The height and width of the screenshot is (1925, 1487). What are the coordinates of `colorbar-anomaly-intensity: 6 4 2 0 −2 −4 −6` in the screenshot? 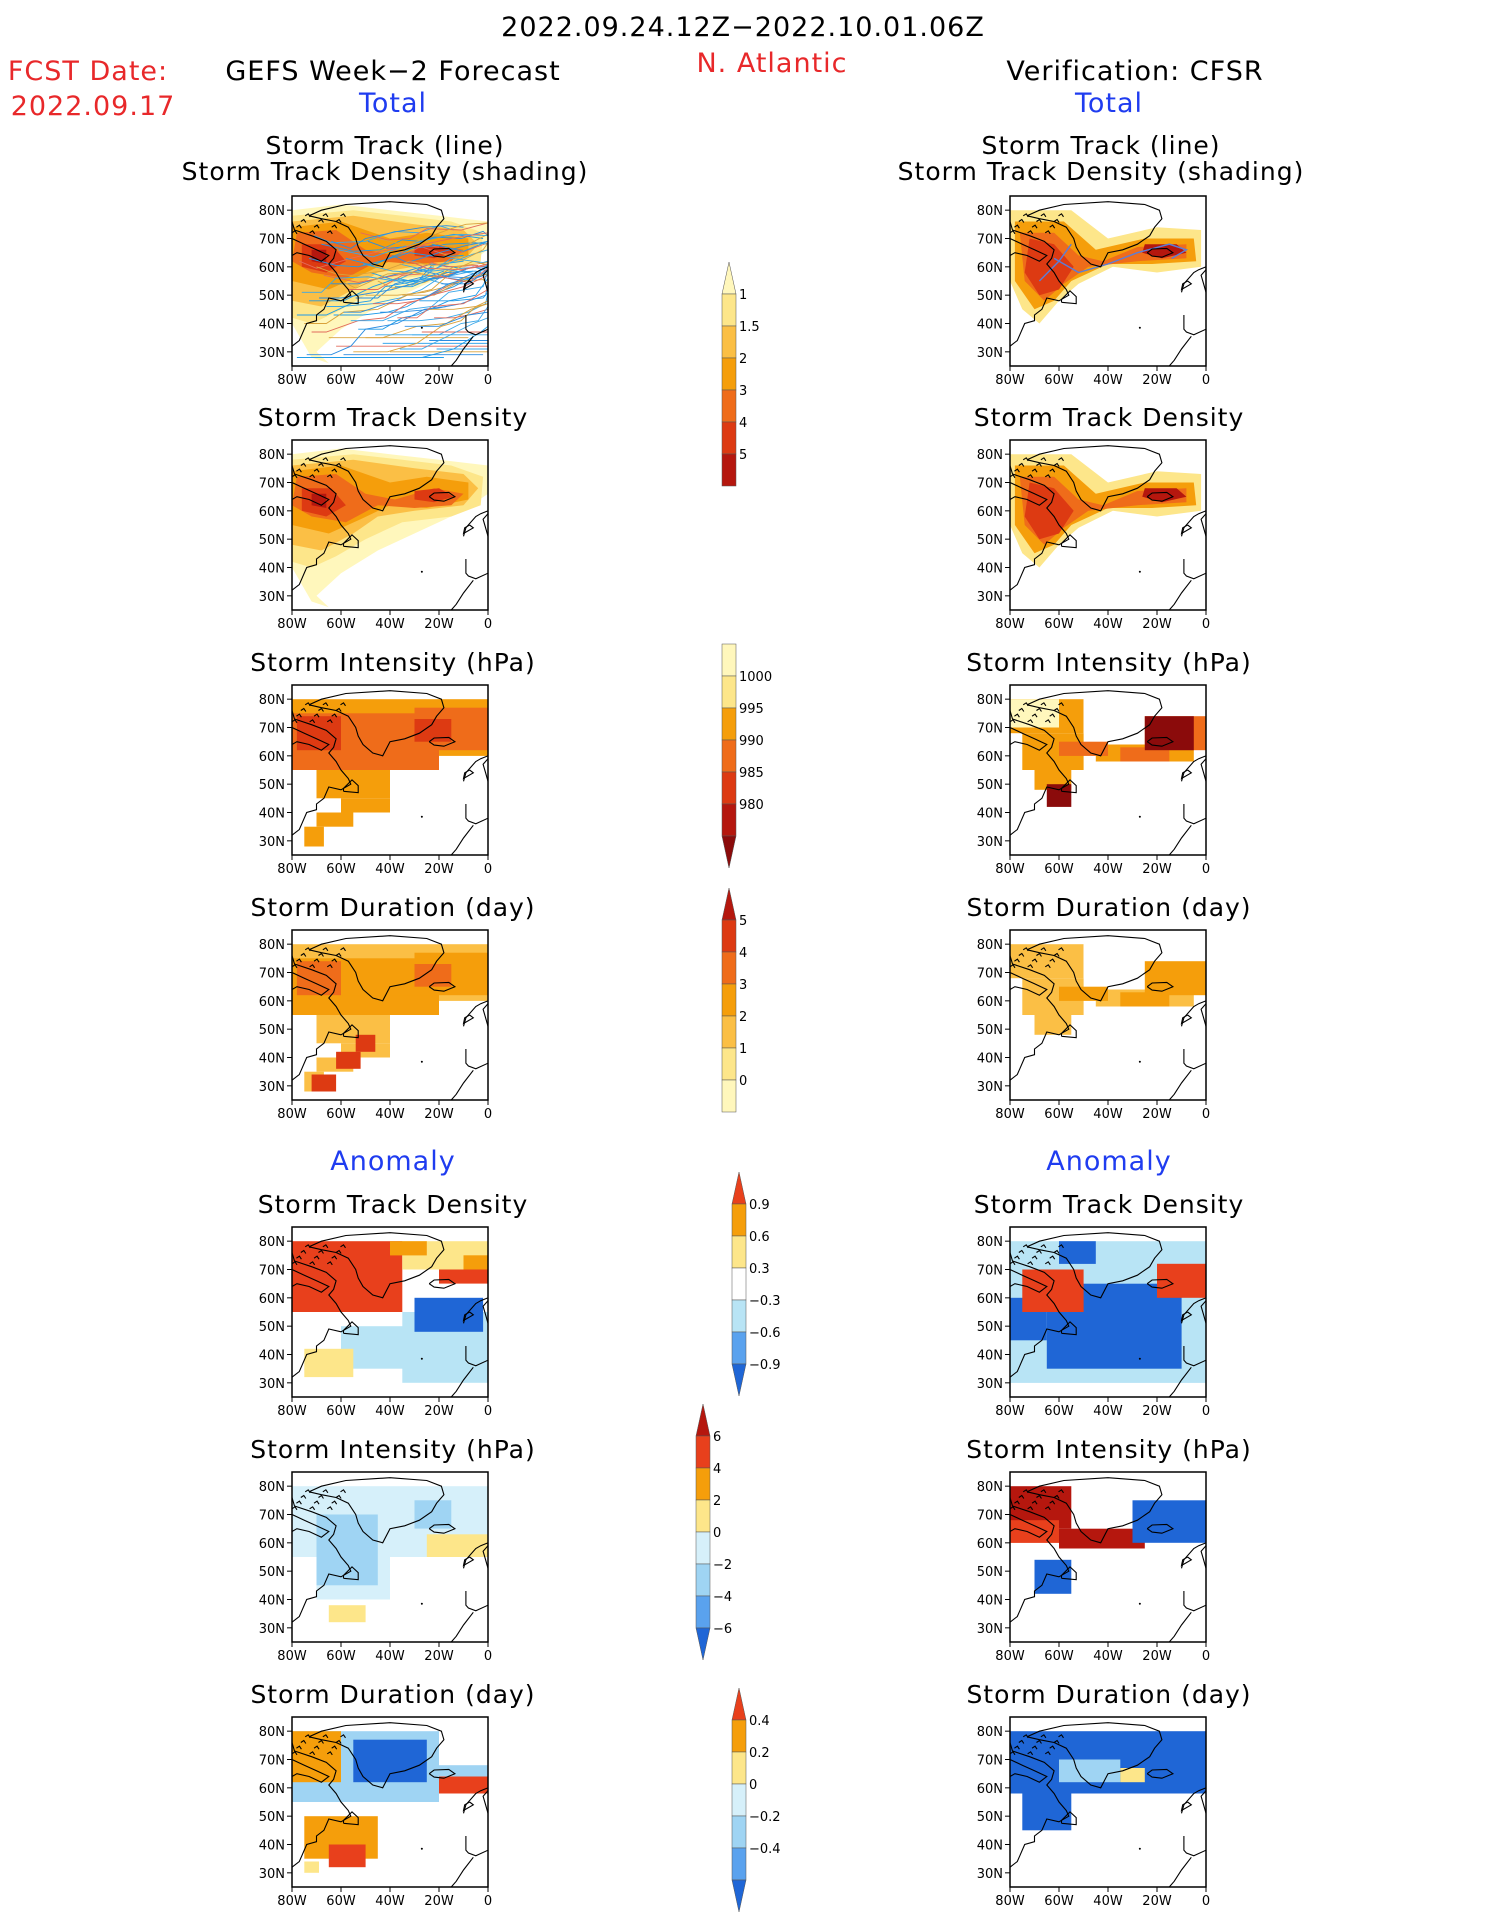 It's located at (725, 1536).